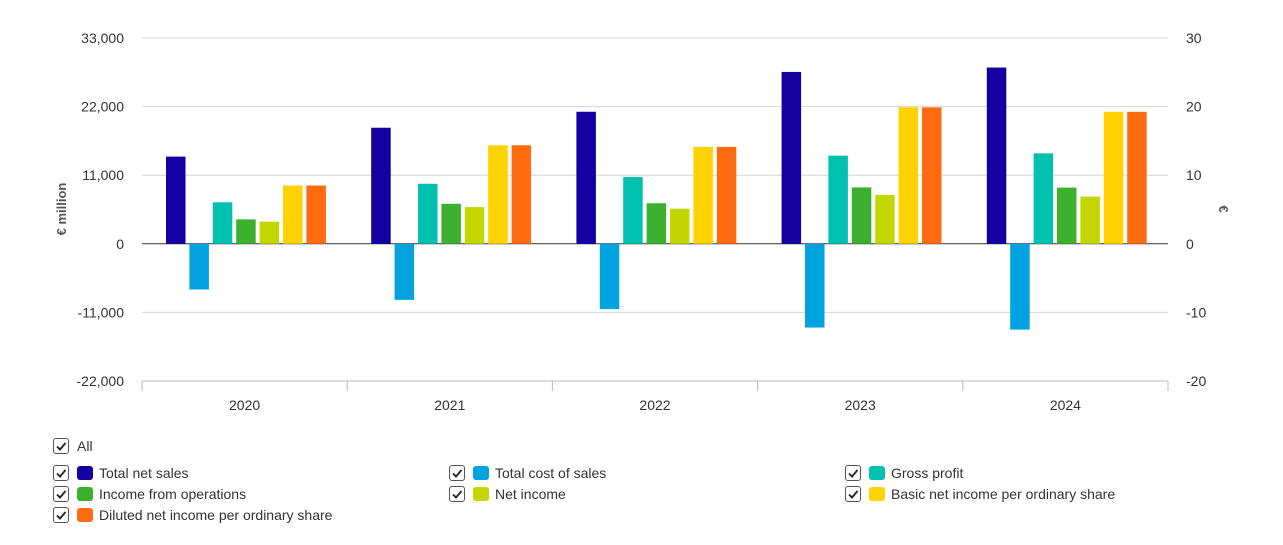  What do you see at coordinates (860, 405) in the screenshot?
I see `x-tick-label: 2023` at bounding box center [860, 405].